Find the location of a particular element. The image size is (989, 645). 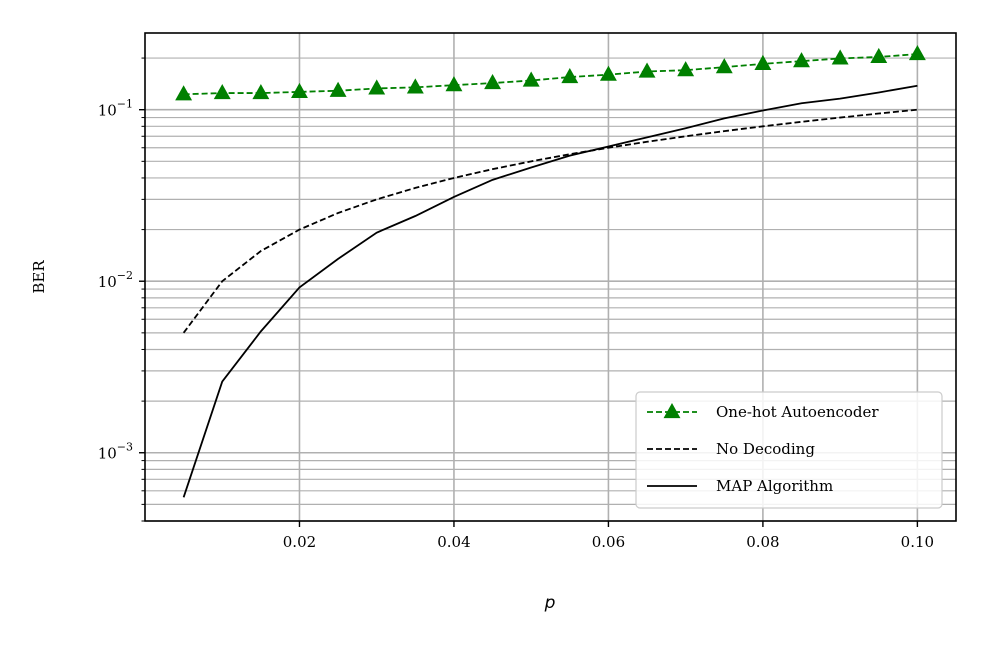

legend-label: One-hot Autoencoder is located at coordinates (797, 412).